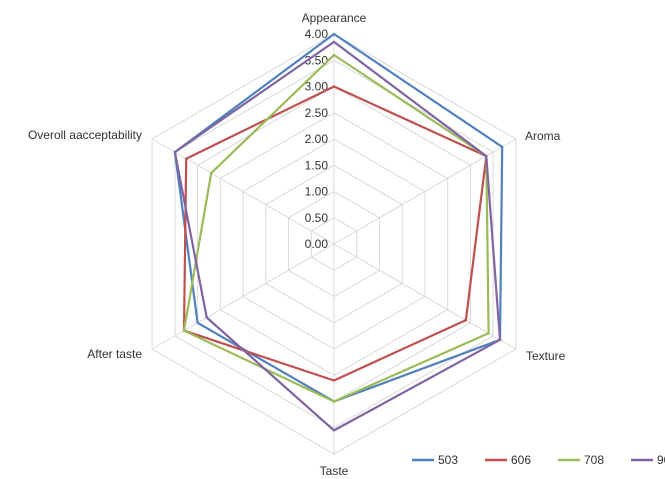 Image resolution: width=665 pixels, height=479 pixels. Describe the element at coordinates (334, 18) in the screenshot. I see `axis-label-appearance: Appearance` at that location.